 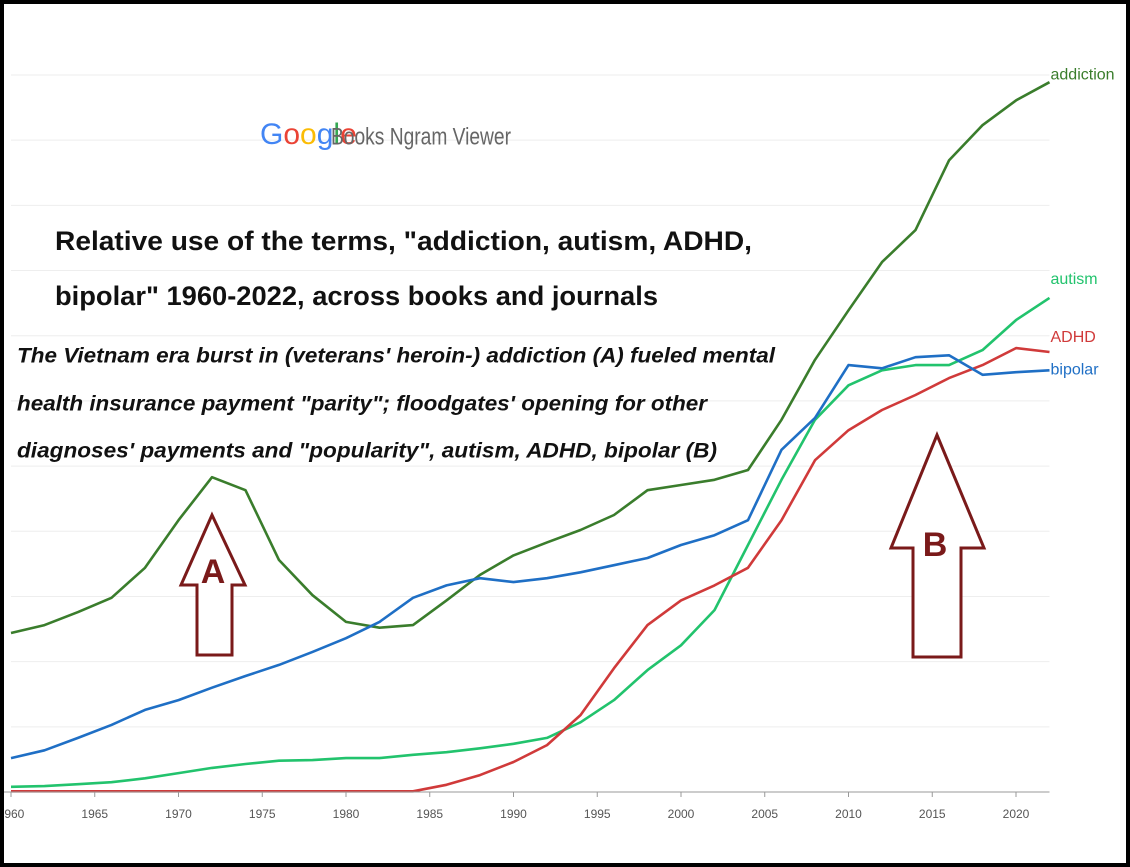 What do you see at coordinates (1074, 279) in the screenshot?
I see `series-label: autism` at bounding box center [1074, 279].